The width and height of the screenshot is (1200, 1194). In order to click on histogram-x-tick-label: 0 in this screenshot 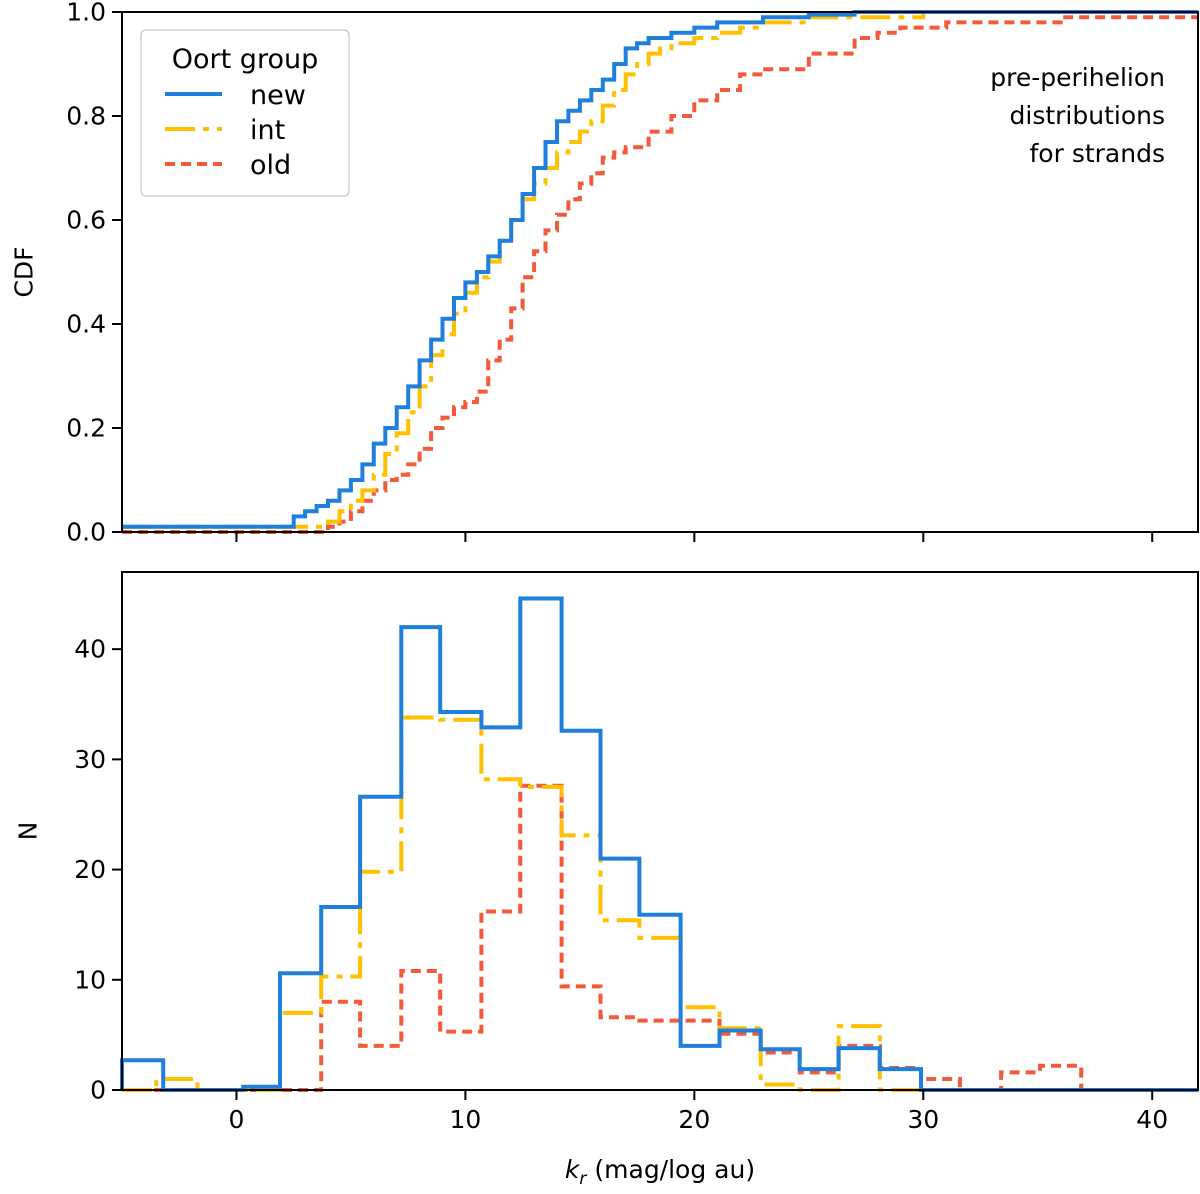, I will do `click(237, 1119)`.